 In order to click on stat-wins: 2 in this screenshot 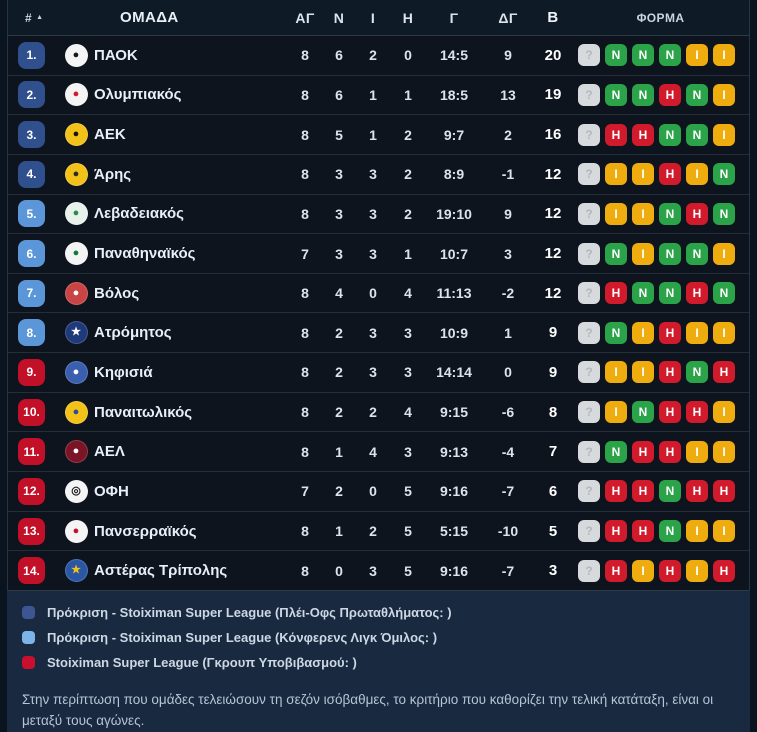, I will do `click(339, 372)`.